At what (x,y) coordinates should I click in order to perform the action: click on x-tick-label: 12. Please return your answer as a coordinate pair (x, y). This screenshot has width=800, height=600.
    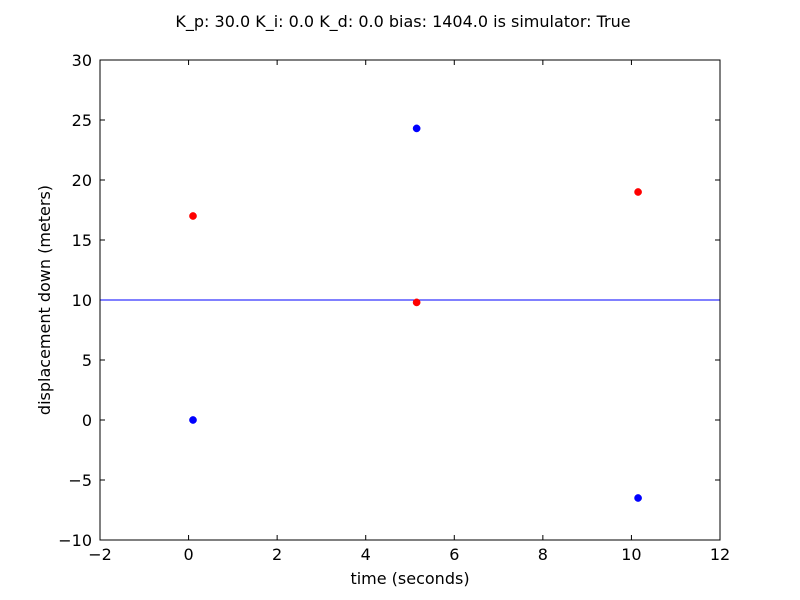
    Looking at the image, I should click on (720, 554).